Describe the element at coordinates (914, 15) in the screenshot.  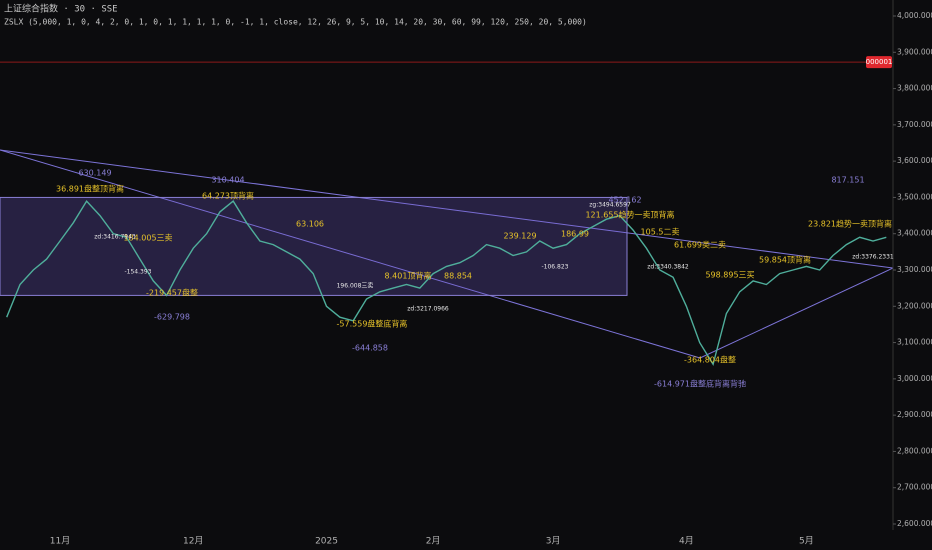
I see `y-tick-label: 4,000.0000` at that location.